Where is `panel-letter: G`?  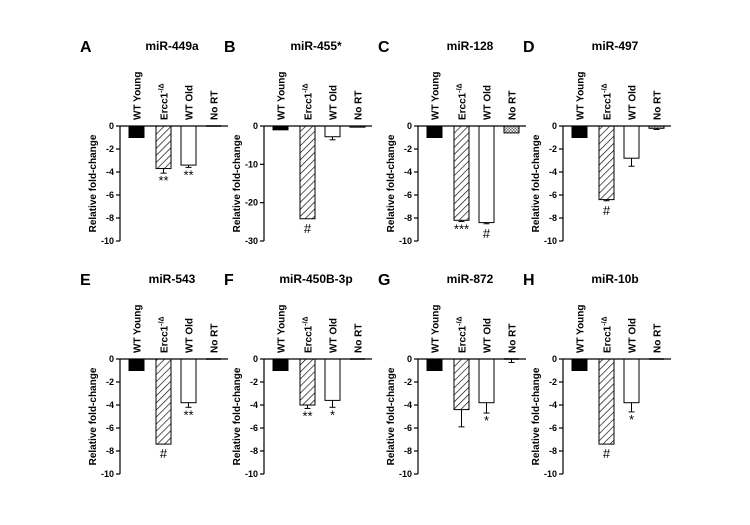
panel-letter: G is located at coordinates (384, 280).